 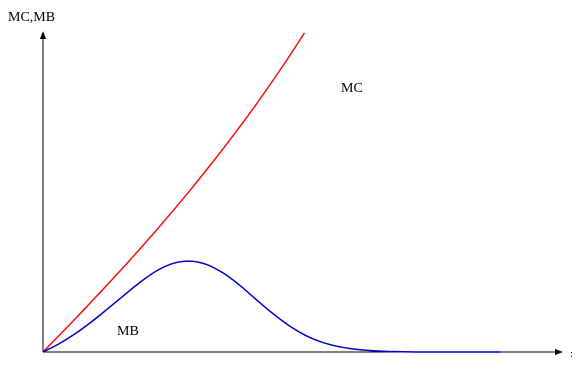 What do you see at coordinates (352, 88) in the screenshot?
I see `series-label-mc: MC` at bounding box center [352, 88].